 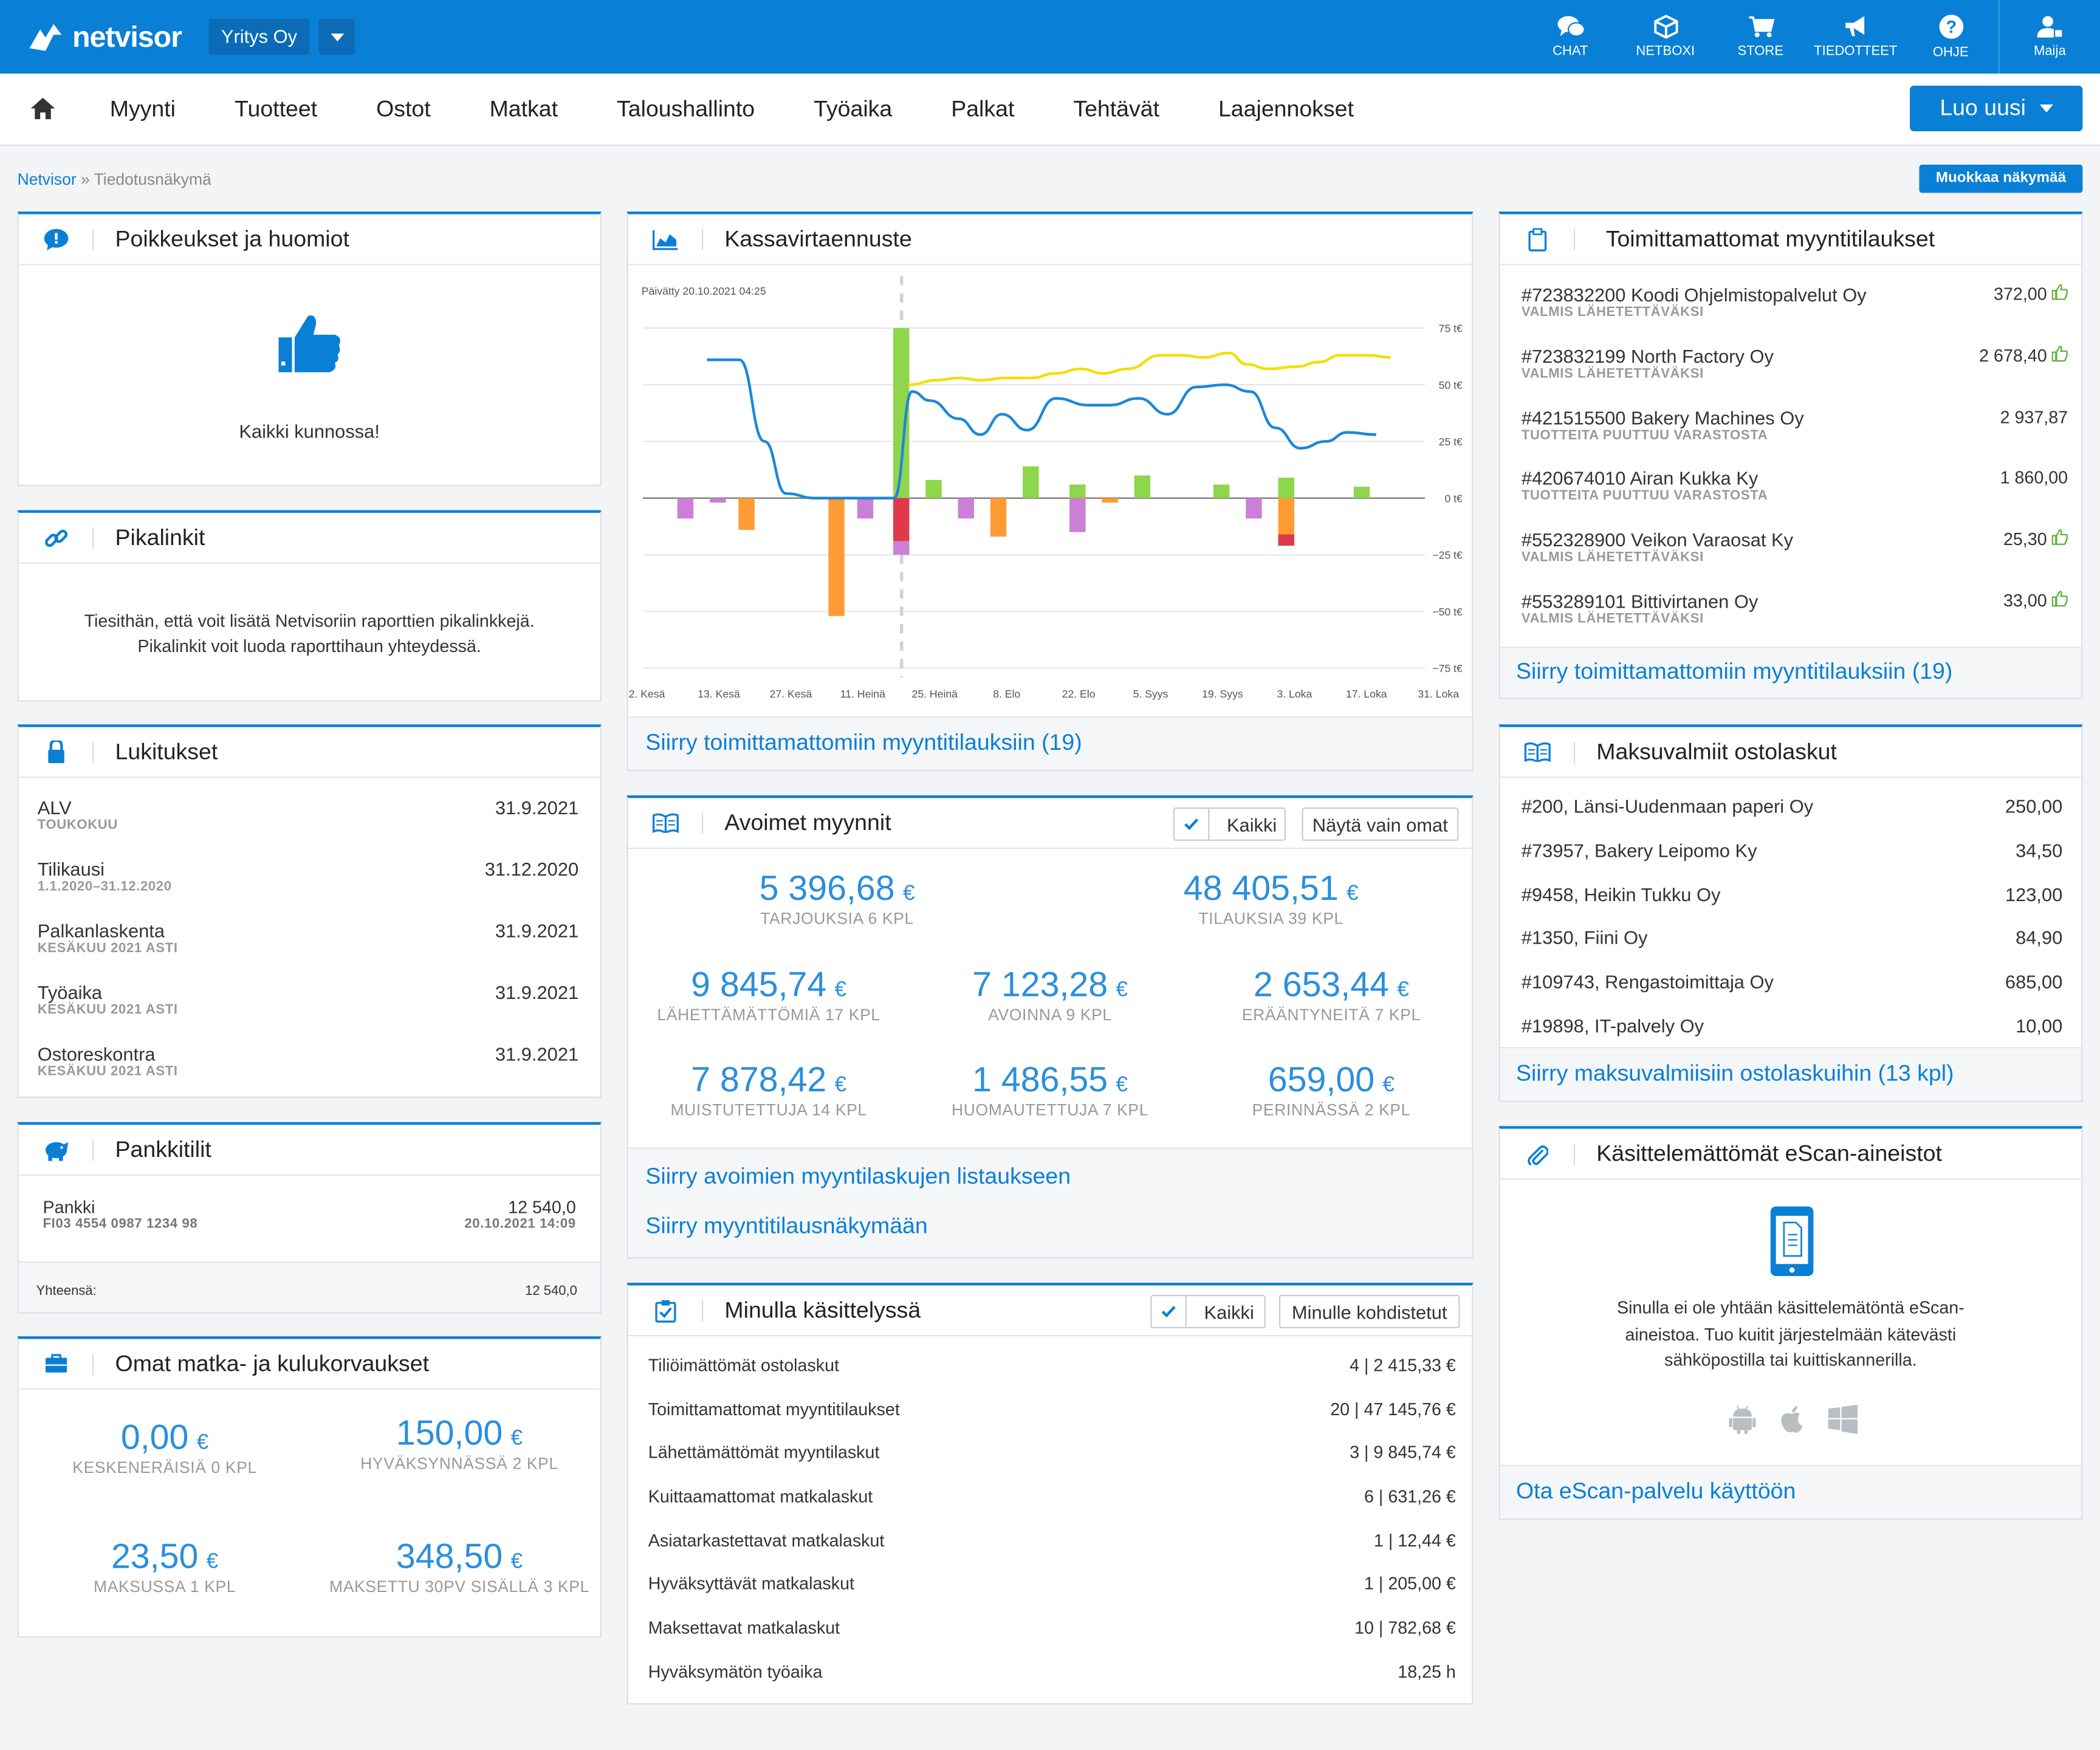 I want to click on help-button: ? OHJE, so click(x=1950, y=37).